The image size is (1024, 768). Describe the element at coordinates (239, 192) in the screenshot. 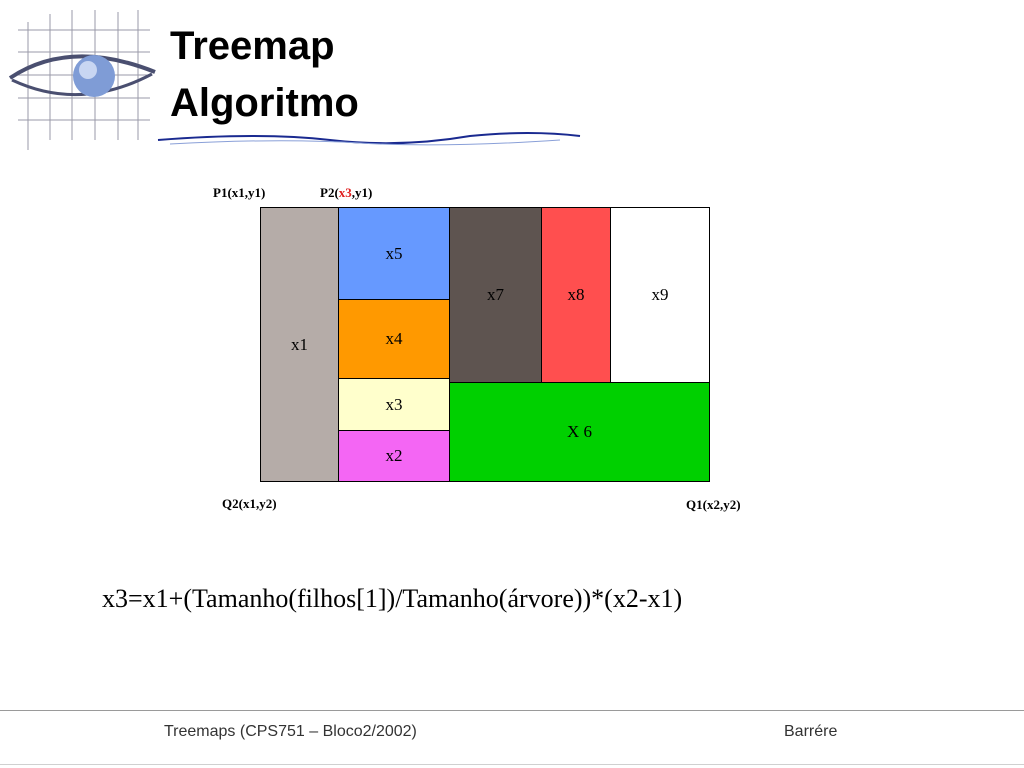

I see `corner-label-p1: P1(x1,y1)` at that location.